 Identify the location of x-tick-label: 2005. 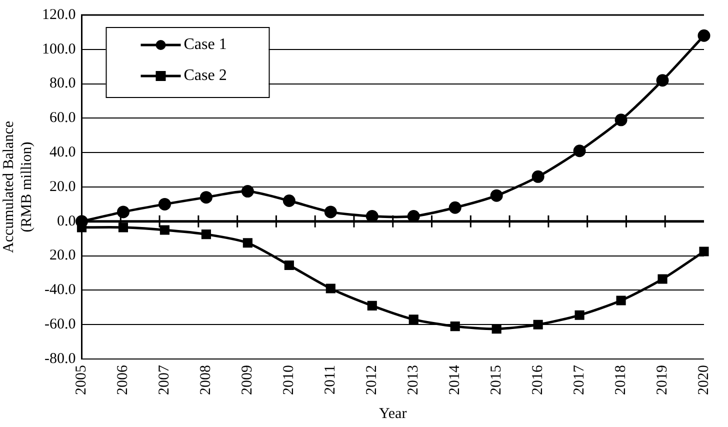
(82, 380).